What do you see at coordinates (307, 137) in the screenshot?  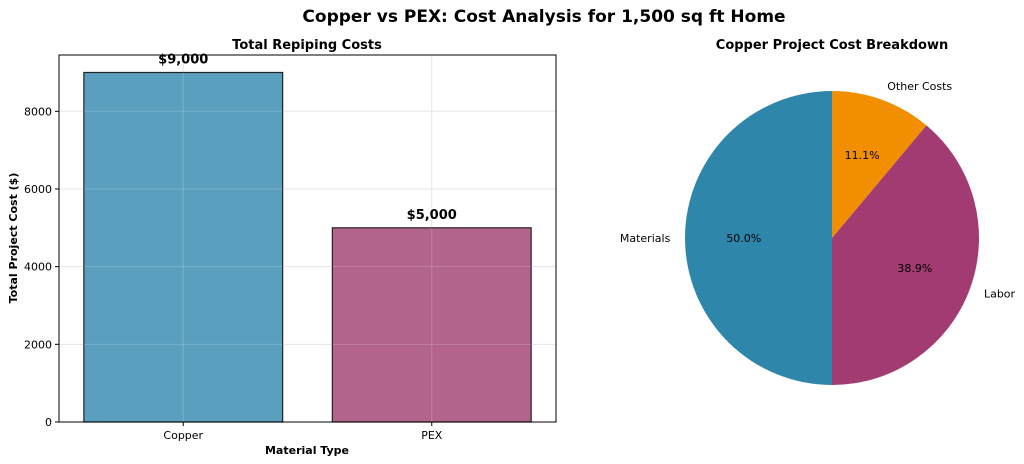 I see `bar-data-labels: $9,000 $5,000` at bounding box center [307, 137].